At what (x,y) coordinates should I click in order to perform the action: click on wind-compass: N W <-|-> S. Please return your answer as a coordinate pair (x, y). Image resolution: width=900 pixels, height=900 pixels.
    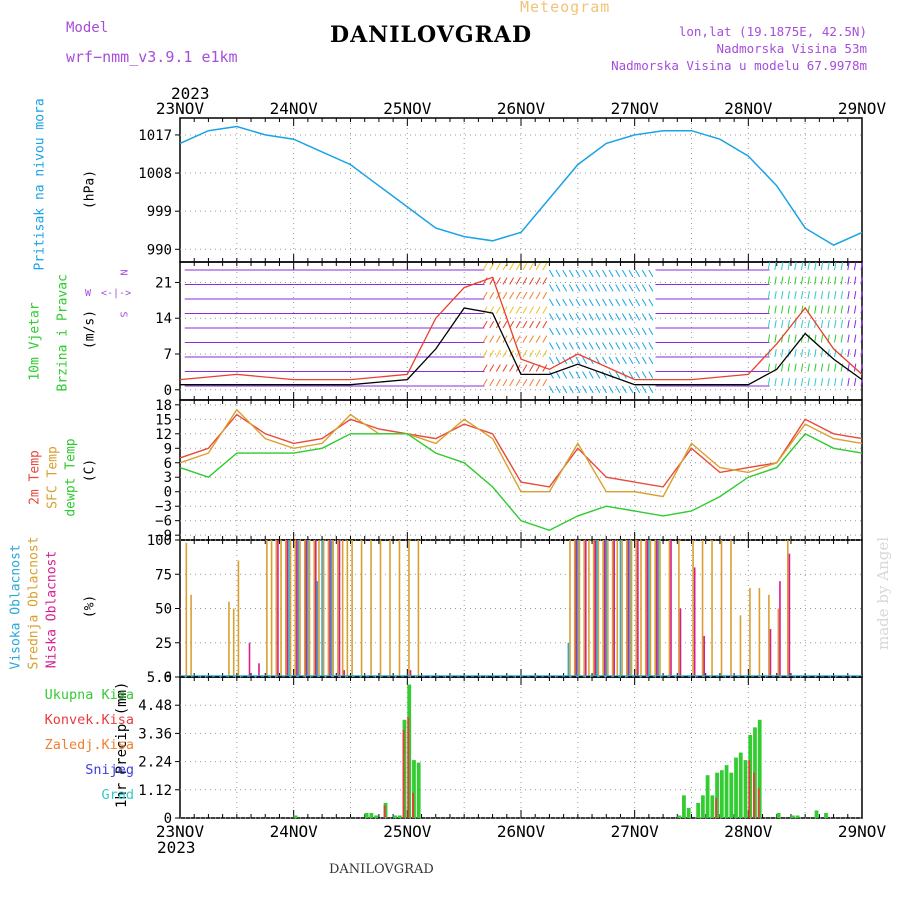
    Looking at the image, I should click on (108, 295).